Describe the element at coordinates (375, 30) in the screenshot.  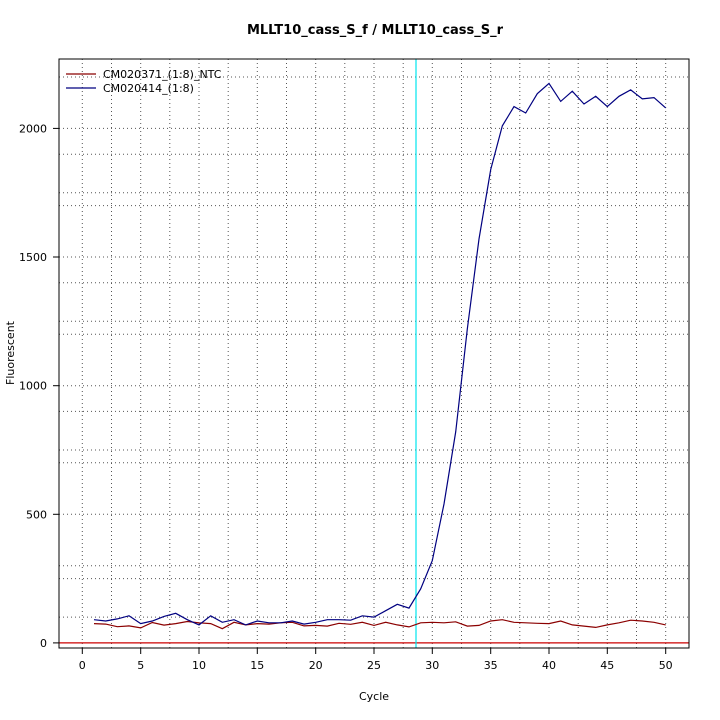
I see `chart-title: MLLT10_cass_S_f / MLLT10_cass_S_r` at that location.